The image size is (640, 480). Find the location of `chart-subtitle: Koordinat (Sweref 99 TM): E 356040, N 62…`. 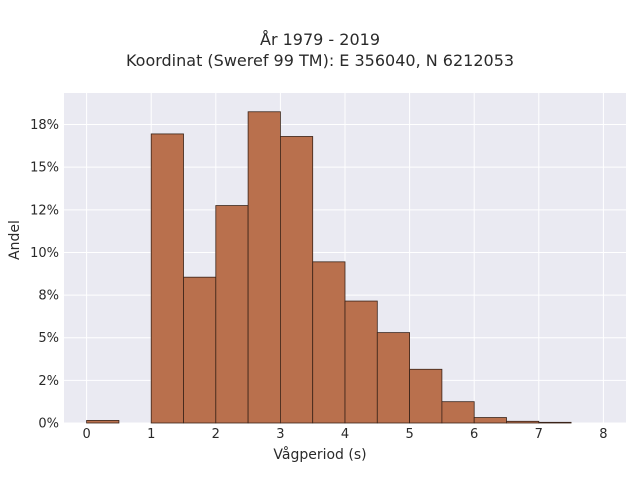

chart-subtitle: Koordinat (Sweref 99 TM): E 356040, N 62… is located at coordinates (320, 60).